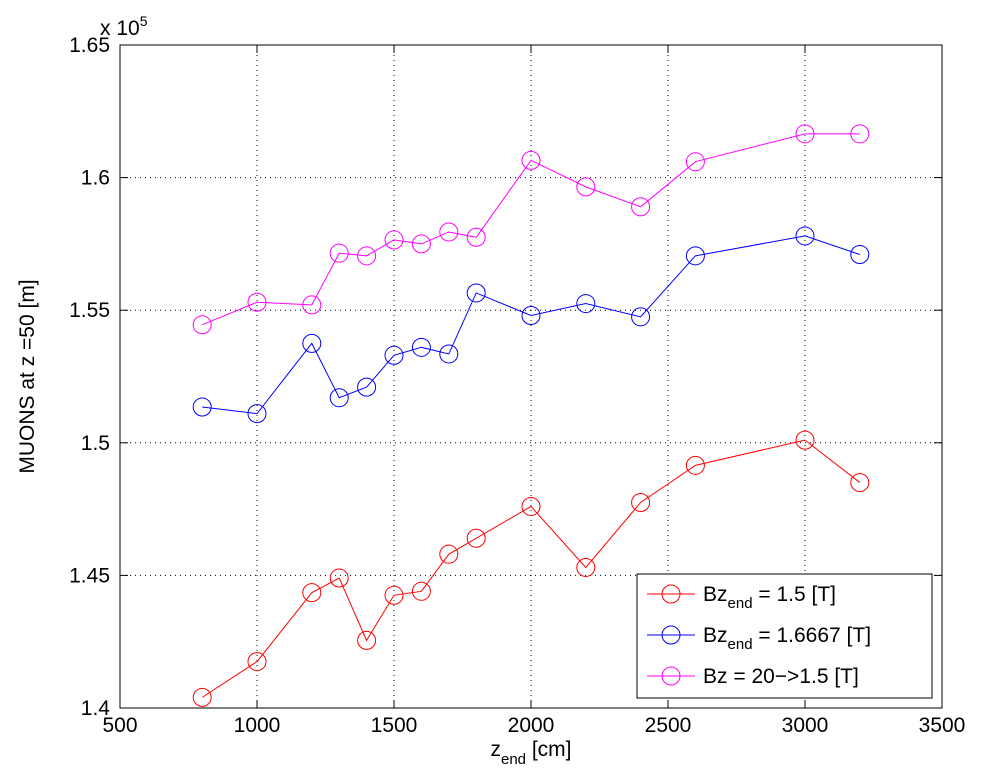 The height and width of the screenshot is (779, 981). I want to click on legend-label-2: Bzend = 1.6667 [T], so click(787, 638).